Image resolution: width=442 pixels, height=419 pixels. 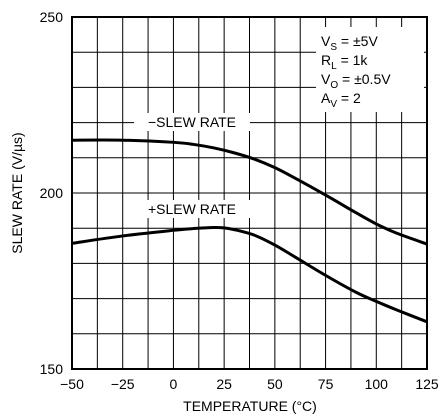 I want to click on annotation-line: RL = 1k, so click(x=344, y=62).